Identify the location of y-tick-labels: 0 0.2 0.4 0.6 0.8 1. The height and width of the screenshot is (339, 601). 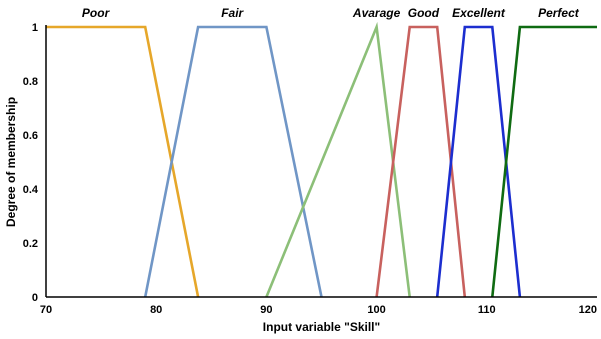
(31, 163).